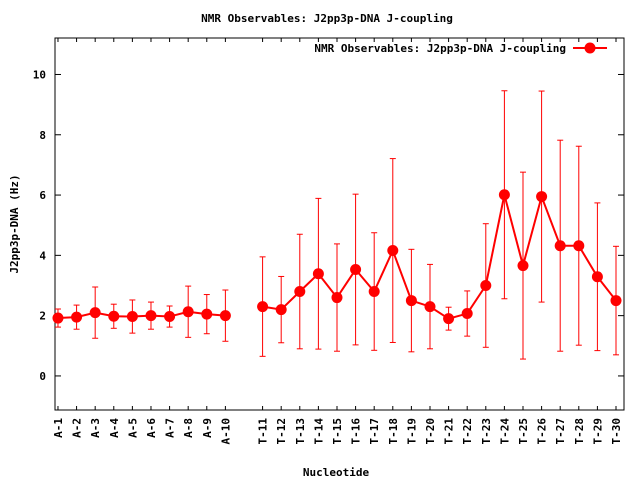 Image resolution: width=640 pixels, height=480 pixels. What do you see at coordinates (318, 431) in the screenshot?
I see `x-tick-label: T-14` at bounding box center [318, 431].